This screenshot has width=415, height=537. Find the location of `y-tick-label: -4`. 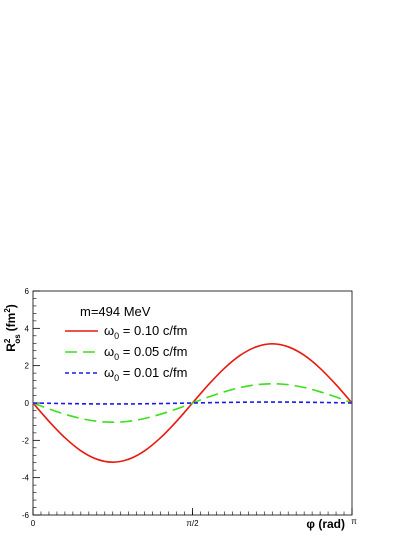

y-tick-label: -4 is located at coordinates (26, 478).